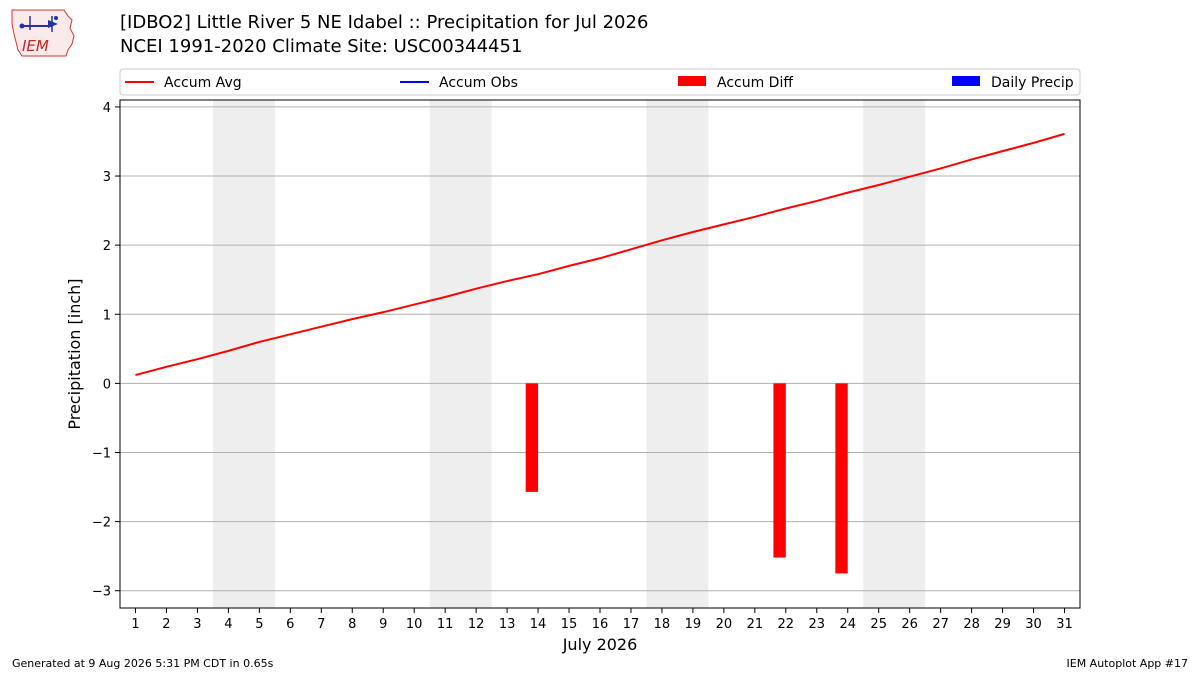 The height and width of the screenshot is (675, 1200). Describe the element at coordinates (1127, 663) in the screenshot. I see `footer-app: IEM Autoplot App #17` at that location.